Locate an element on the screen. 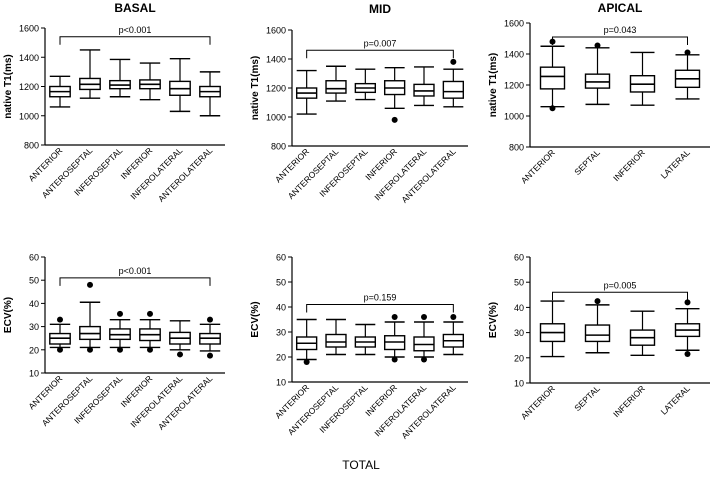  x-tick-label: ANTEROSEPTAL is located at coordinates (313, 409).